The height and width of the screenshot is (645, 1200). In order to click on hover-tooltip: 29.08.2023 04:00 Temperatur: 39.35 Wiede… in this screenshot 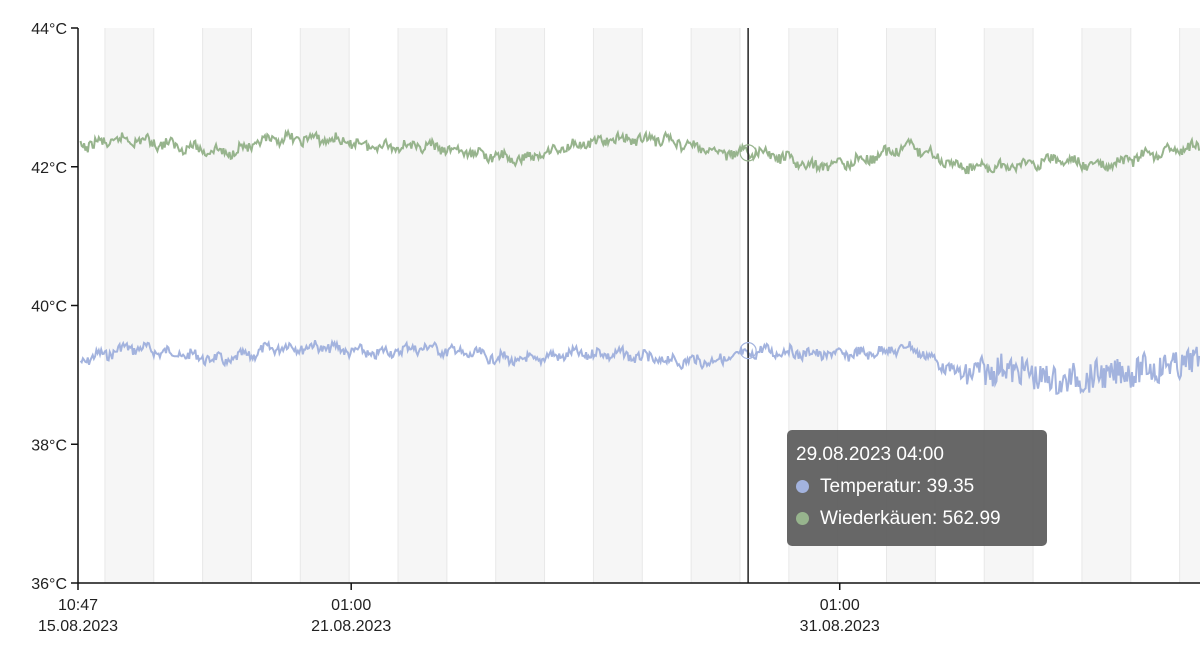, I will do `click(917, 488)`.